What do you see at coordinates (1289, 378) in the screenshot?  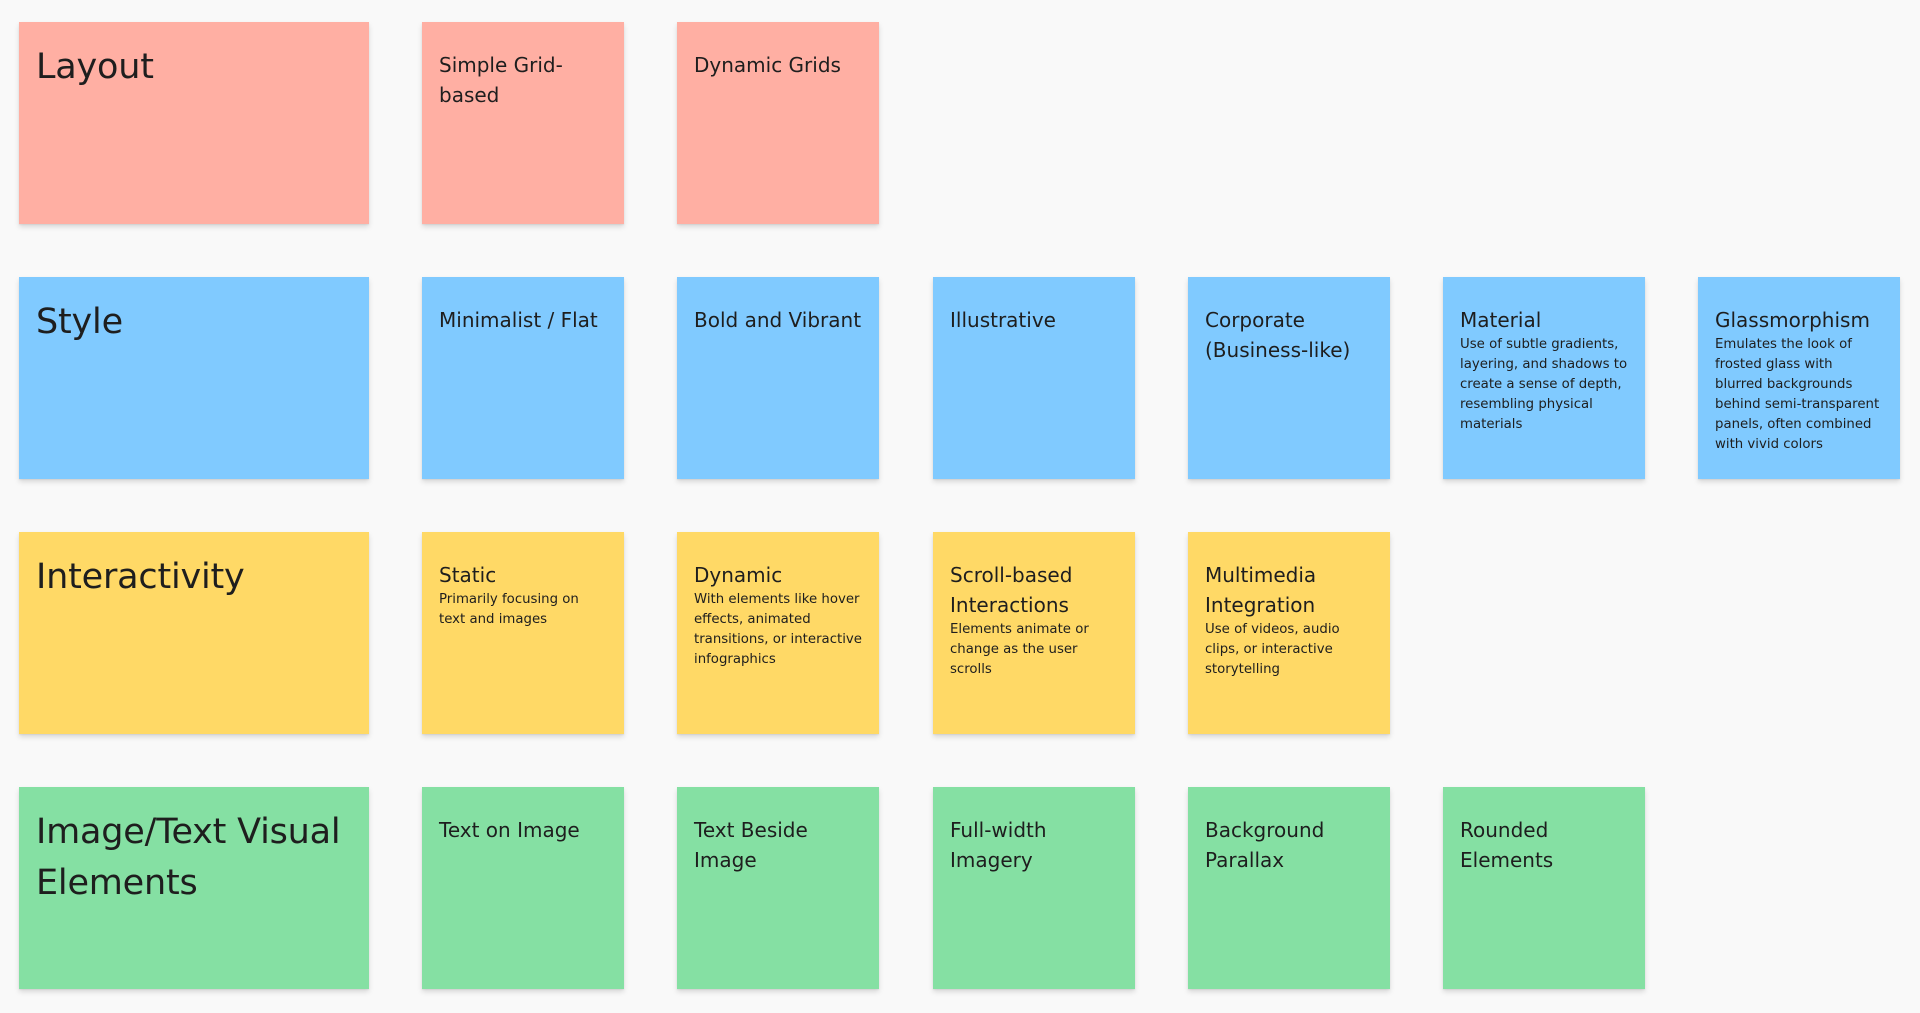 I see `sticky-note-corporate: Corporate (Business-like)` at bounding box center [1289, 378].